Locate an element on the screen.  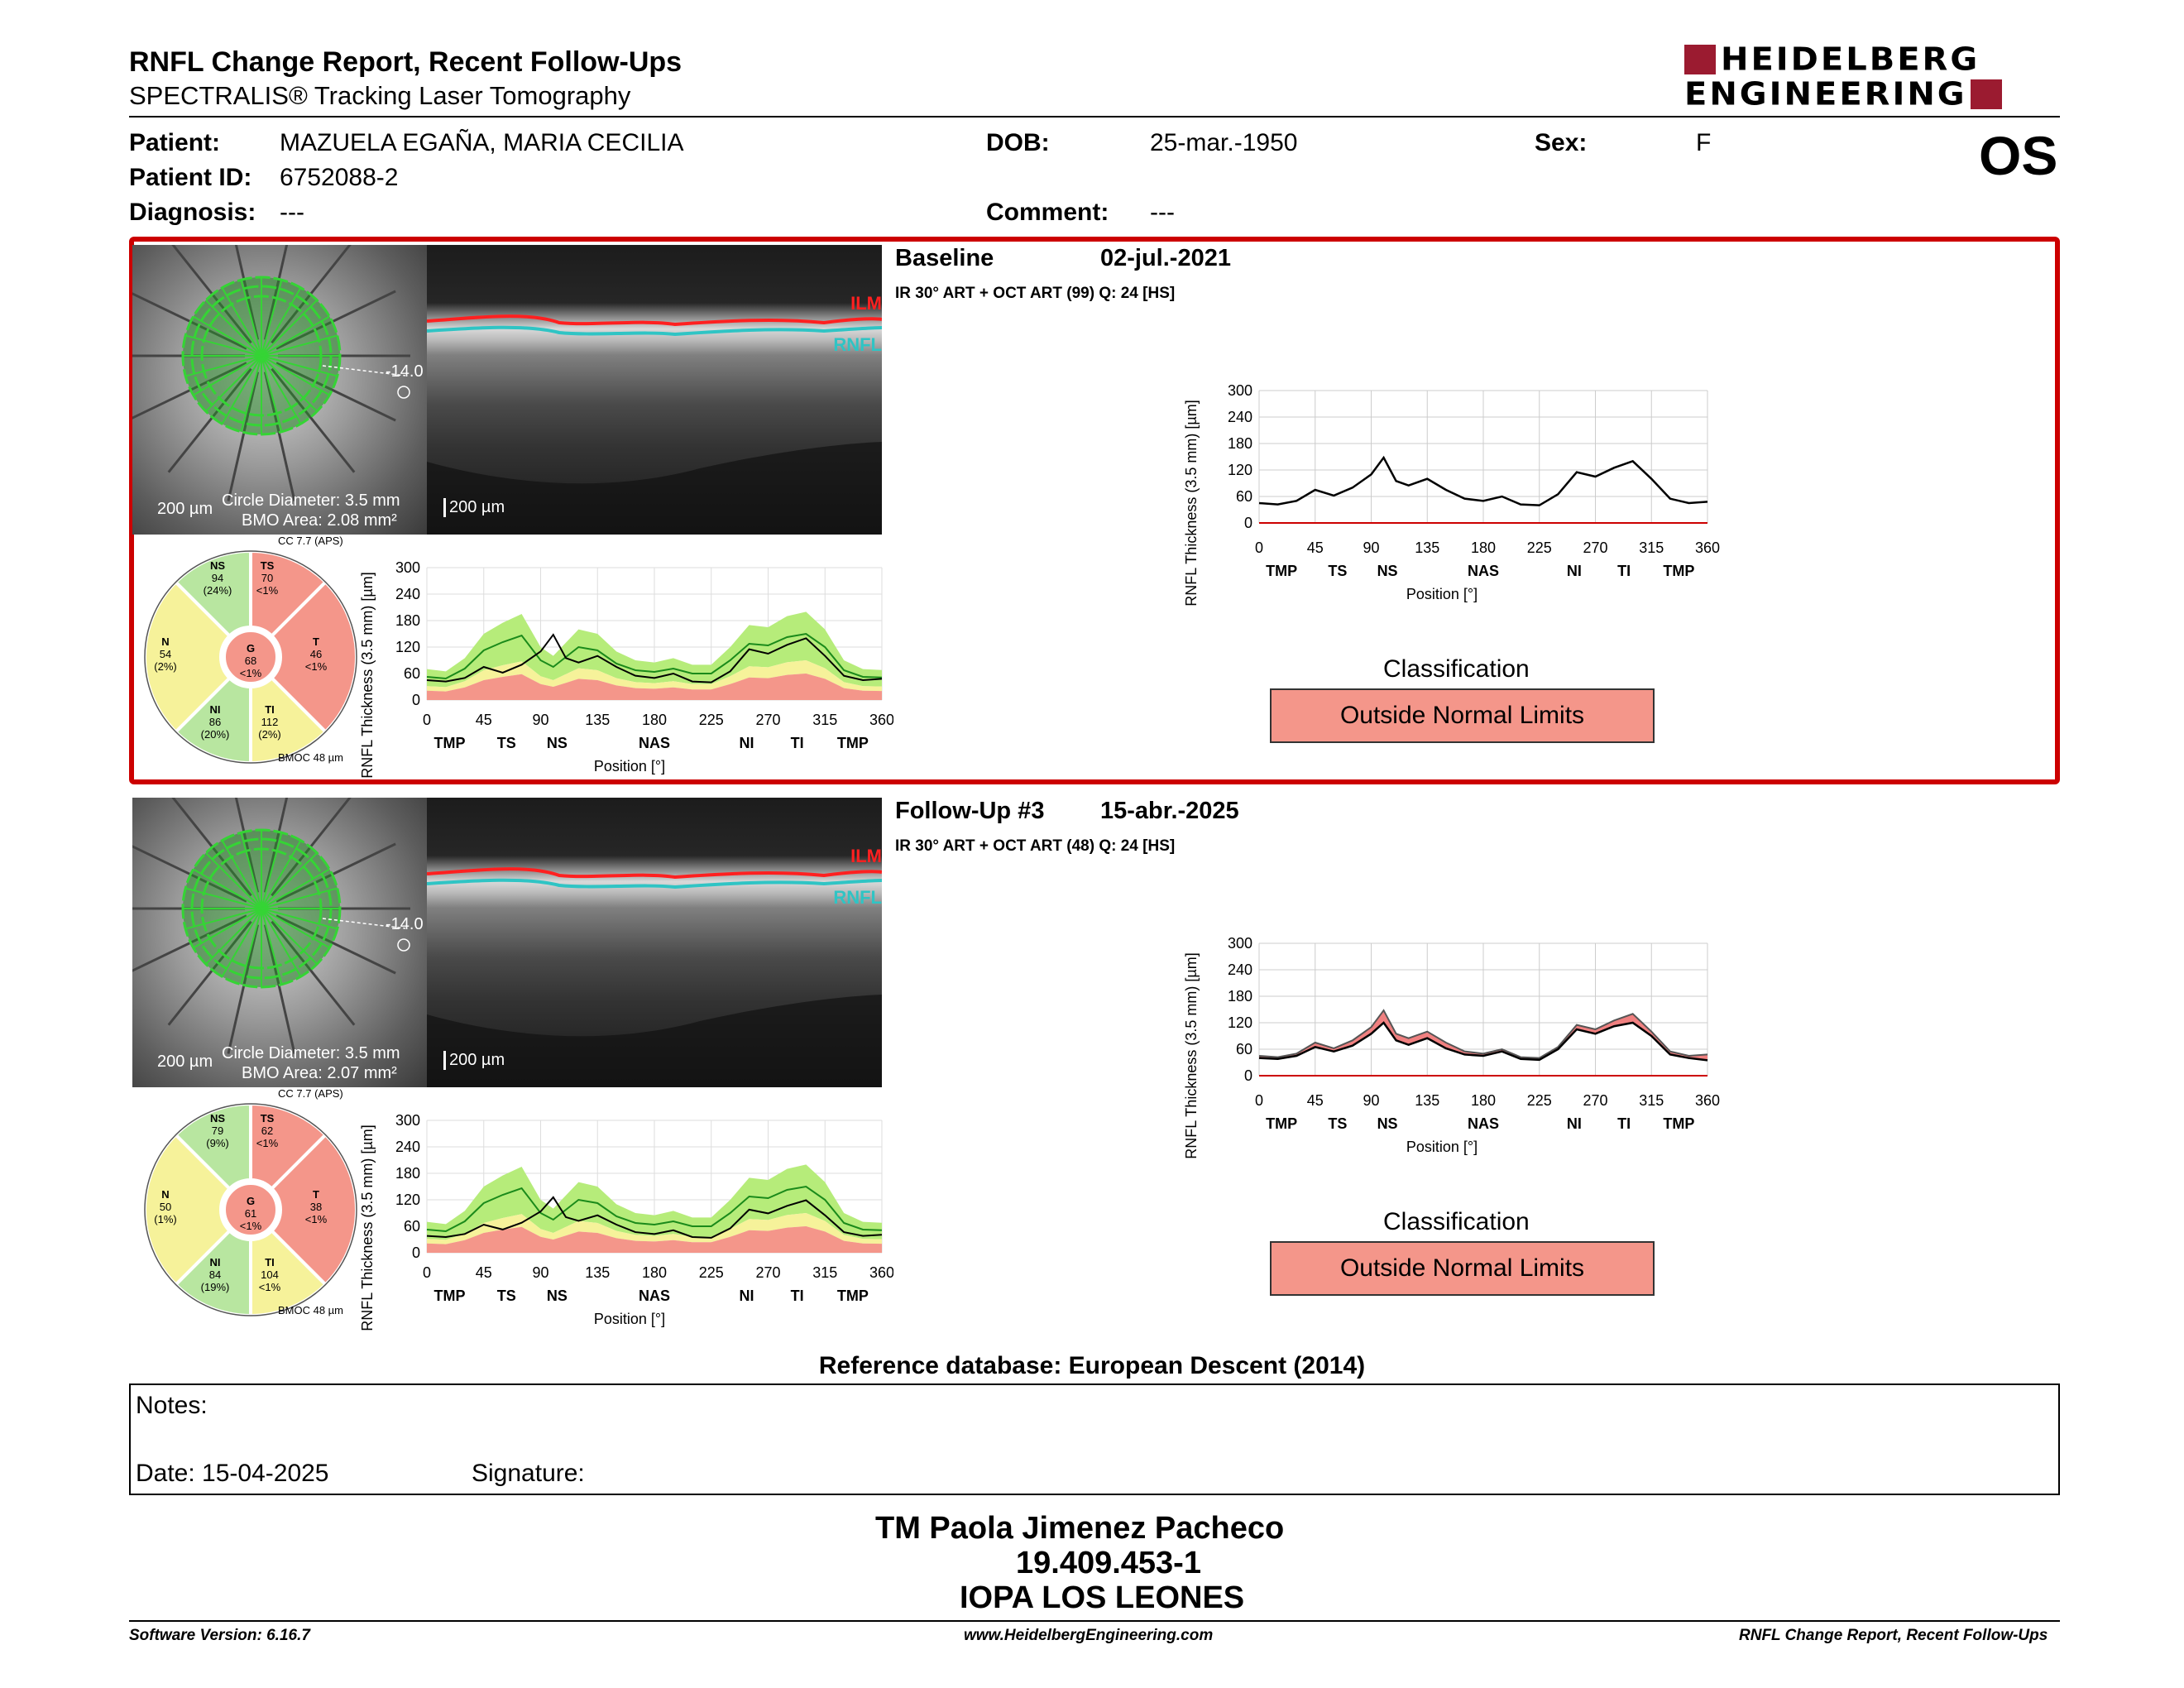
sector-g-pct: <1% is located at coordinates (251, 1226).